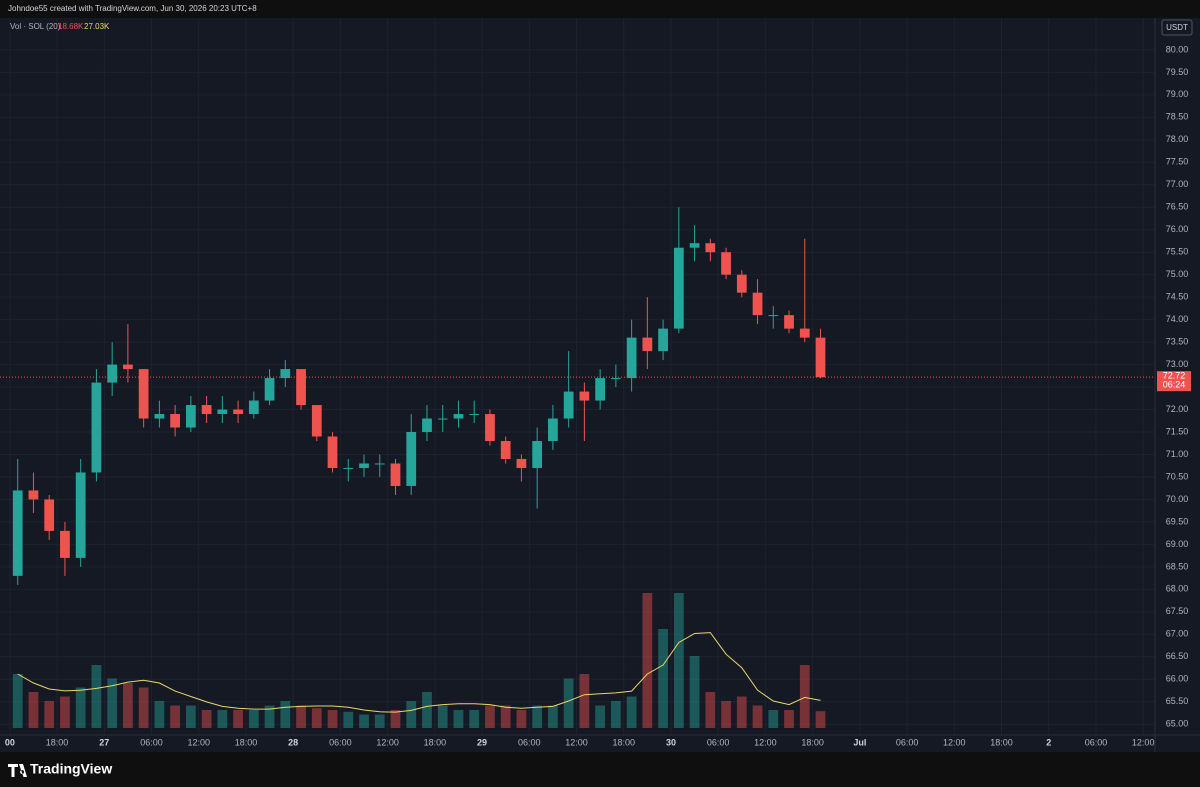  What do you see at coordinates (1177, 117) in the screenshot?
I see `y-tick-label: 78.50` at bounding box center [1177, 117].